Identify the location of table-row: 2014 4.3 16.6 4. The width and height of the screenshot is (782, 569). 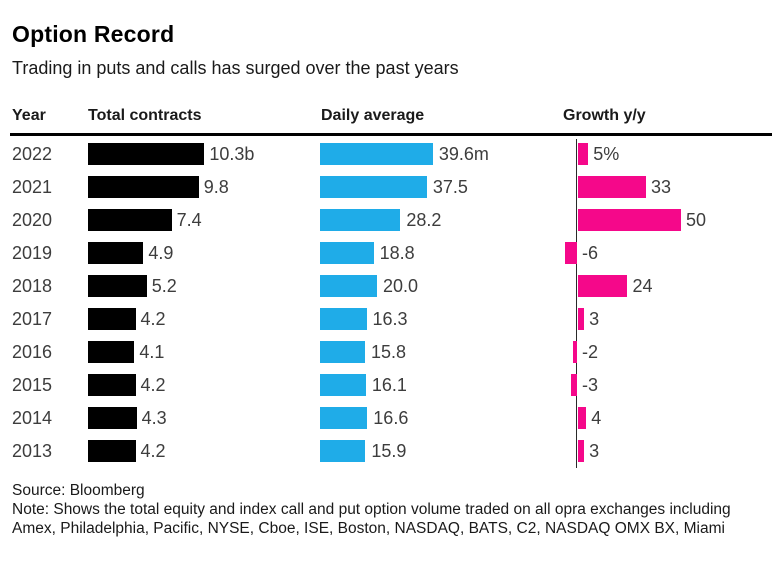
(391, 418).